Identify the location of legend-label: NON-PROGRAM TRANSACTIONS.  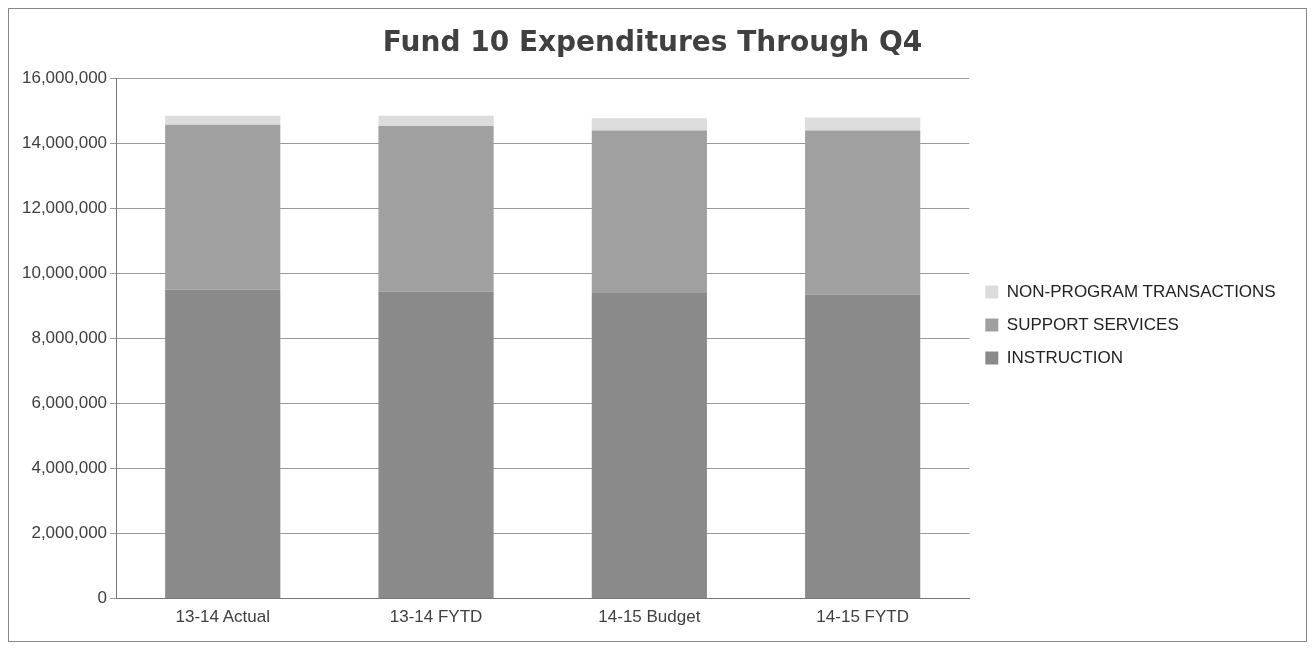
(1141, 291).